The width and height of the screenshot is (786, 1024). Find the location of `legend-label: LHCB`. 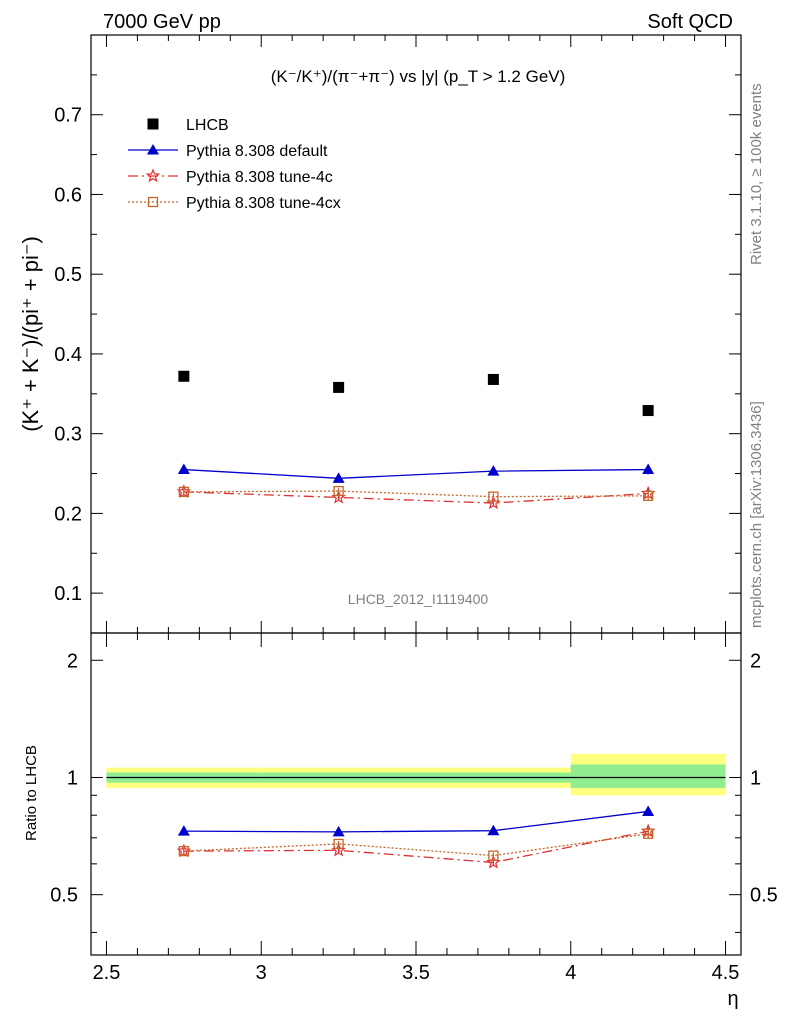

legend-label: LHCB is located at coordinates (207, 125).